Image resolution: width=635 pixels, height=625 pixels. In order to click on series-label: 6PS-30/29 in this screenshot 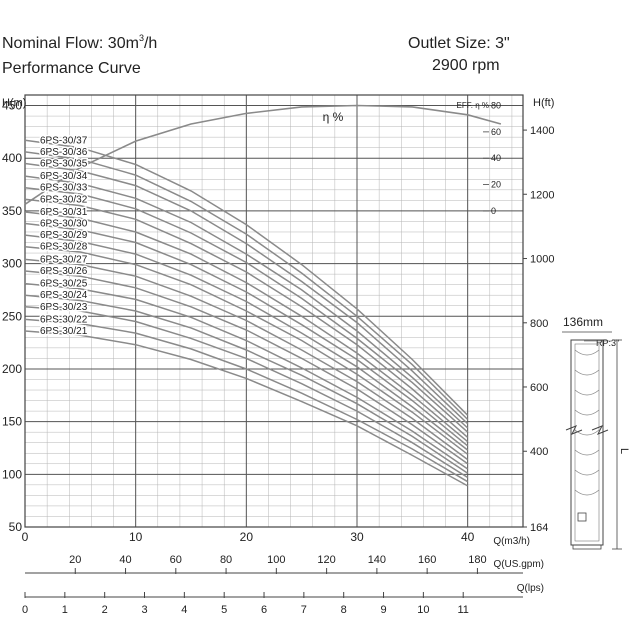, I will do `click(64, 235)`.